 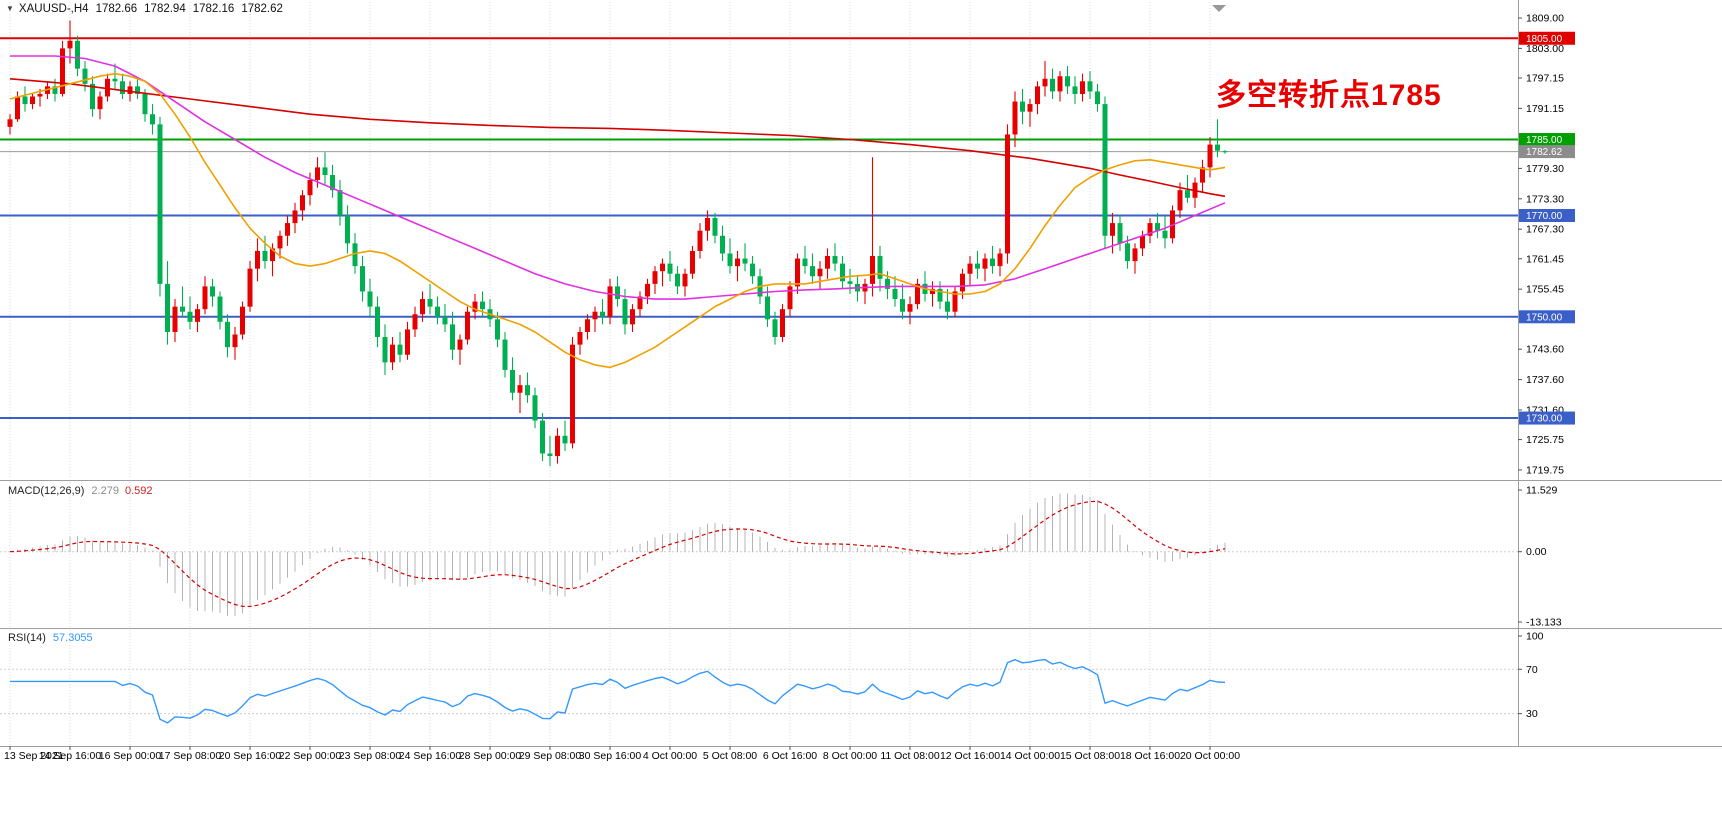 I want to click on rsi-axis-label: 100, so click(x=1535, y=637).